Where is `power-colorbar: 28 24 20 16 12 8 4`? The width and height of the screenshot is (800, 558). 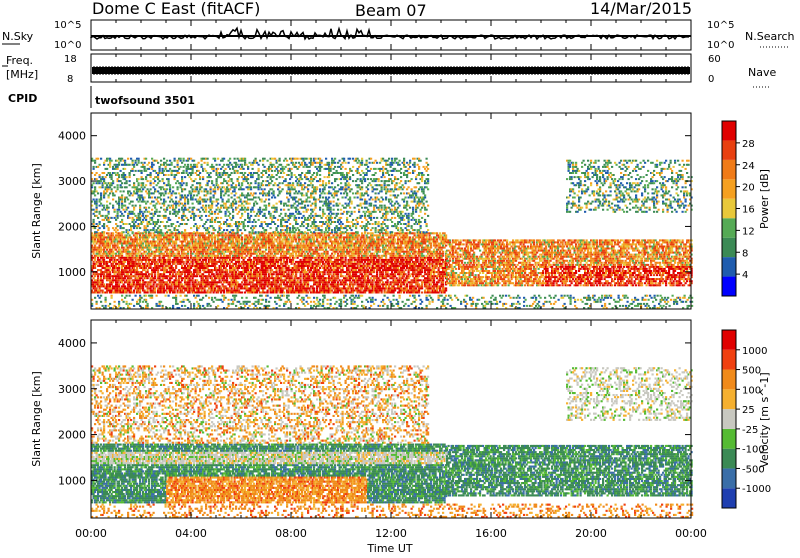 power-colorbar: 28 24 20 16 12 8 4 is located at coordinates (738, 208).